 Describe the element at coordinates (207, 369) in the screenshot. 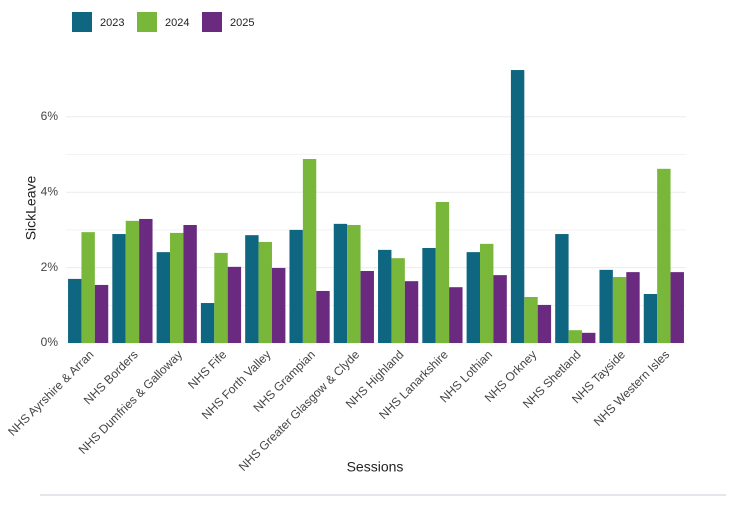

I see `x-tick-label: NHS Fife` at that location.